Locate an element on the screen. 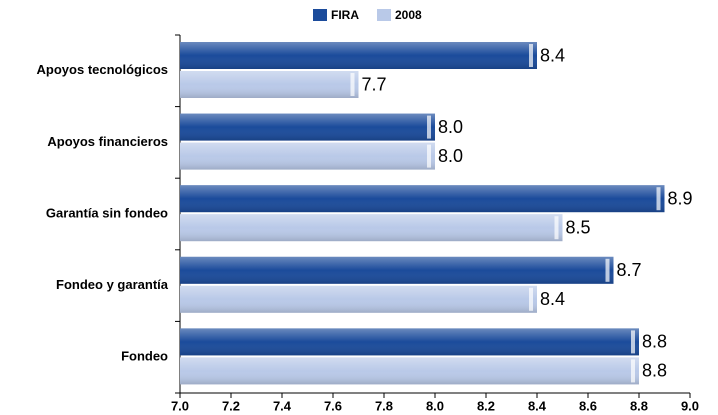 Image resolution: width=718 pixels, height=415 pixels. x-tick-label: 7.0 is located at coordinates (180, 405).